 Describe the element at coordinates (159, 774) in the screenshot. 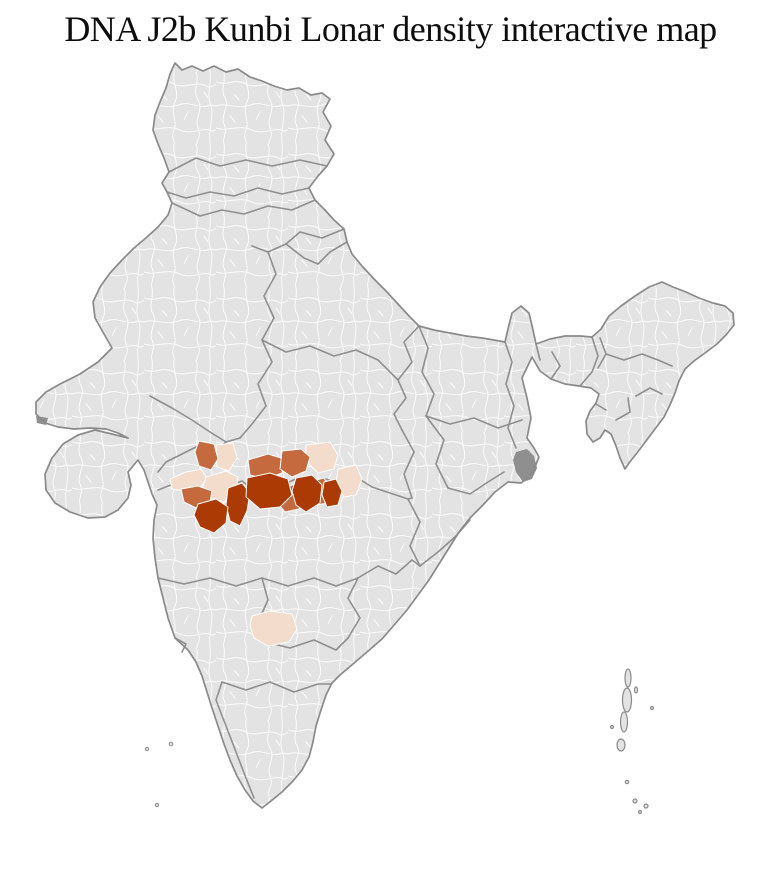

I see `lakshadweep-islands` at that location.